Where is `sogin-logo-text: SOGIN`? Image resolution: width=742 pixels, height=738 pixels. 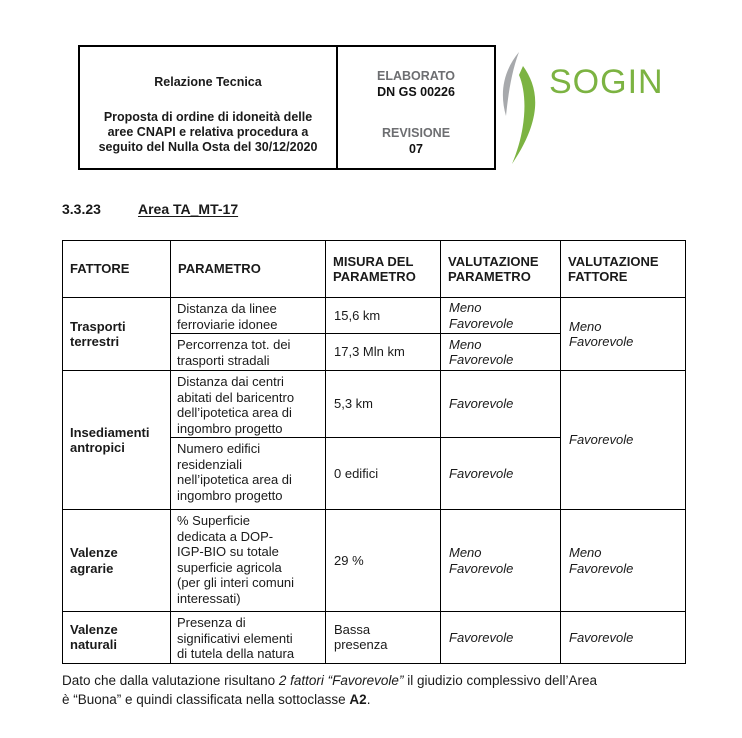 sogin-logo-text: SOGIN is located at coordinates (606, 82).